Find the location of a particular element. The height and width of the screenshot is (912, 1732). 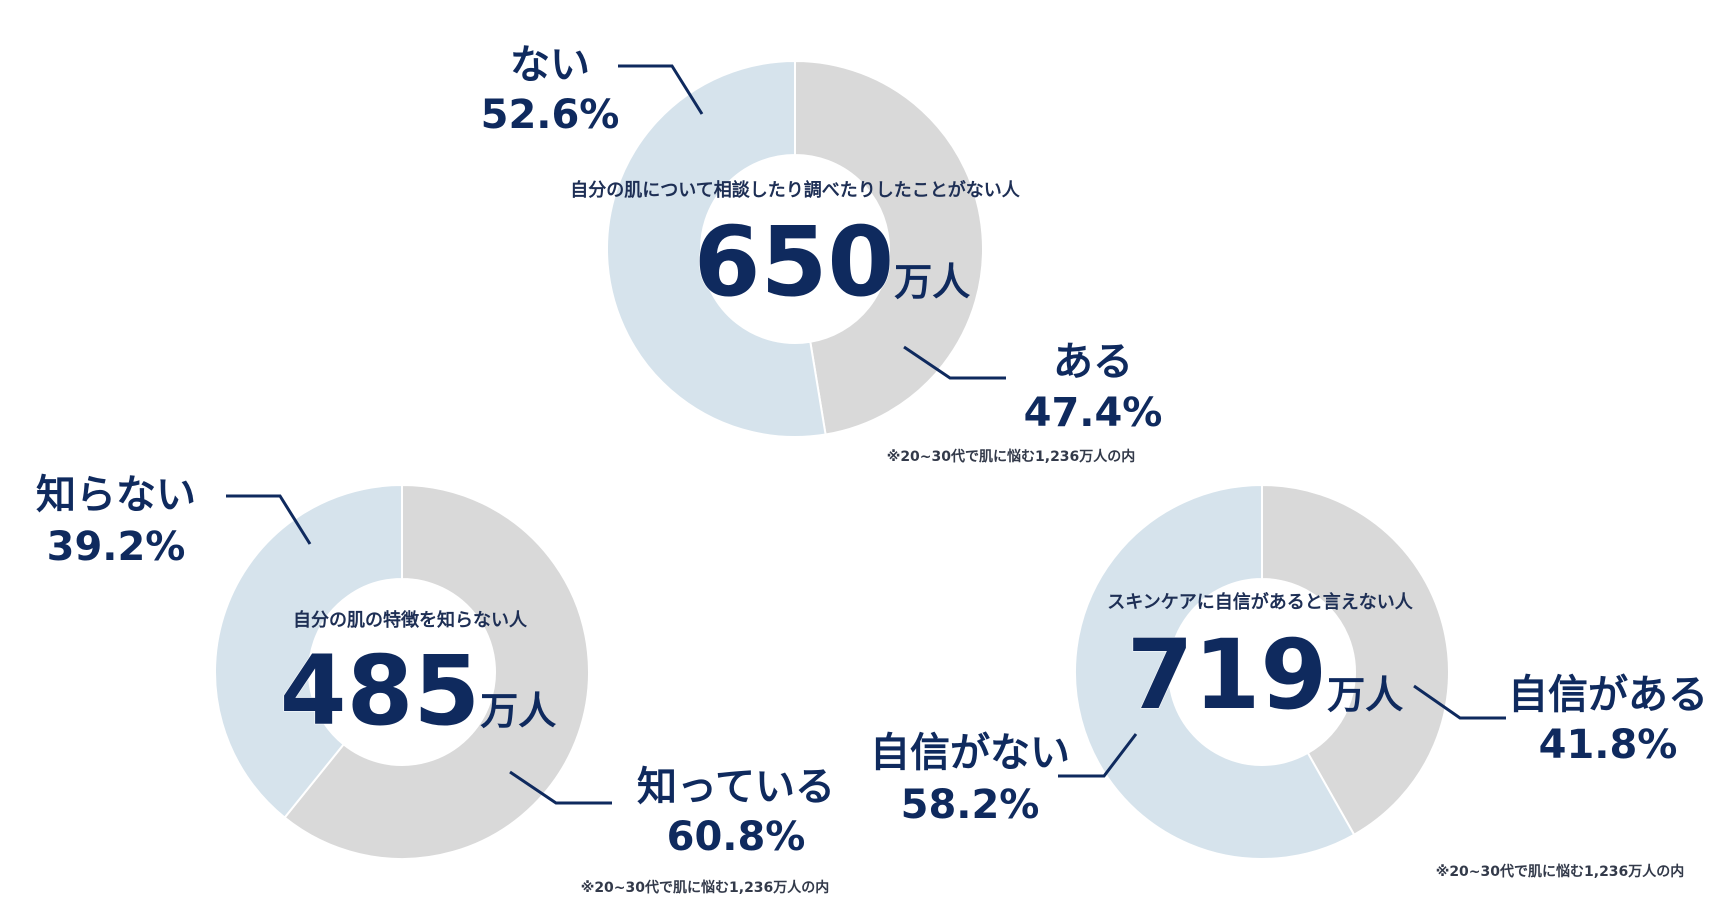

chart-2-center-value: 485 is located at coordinates (380, 691).